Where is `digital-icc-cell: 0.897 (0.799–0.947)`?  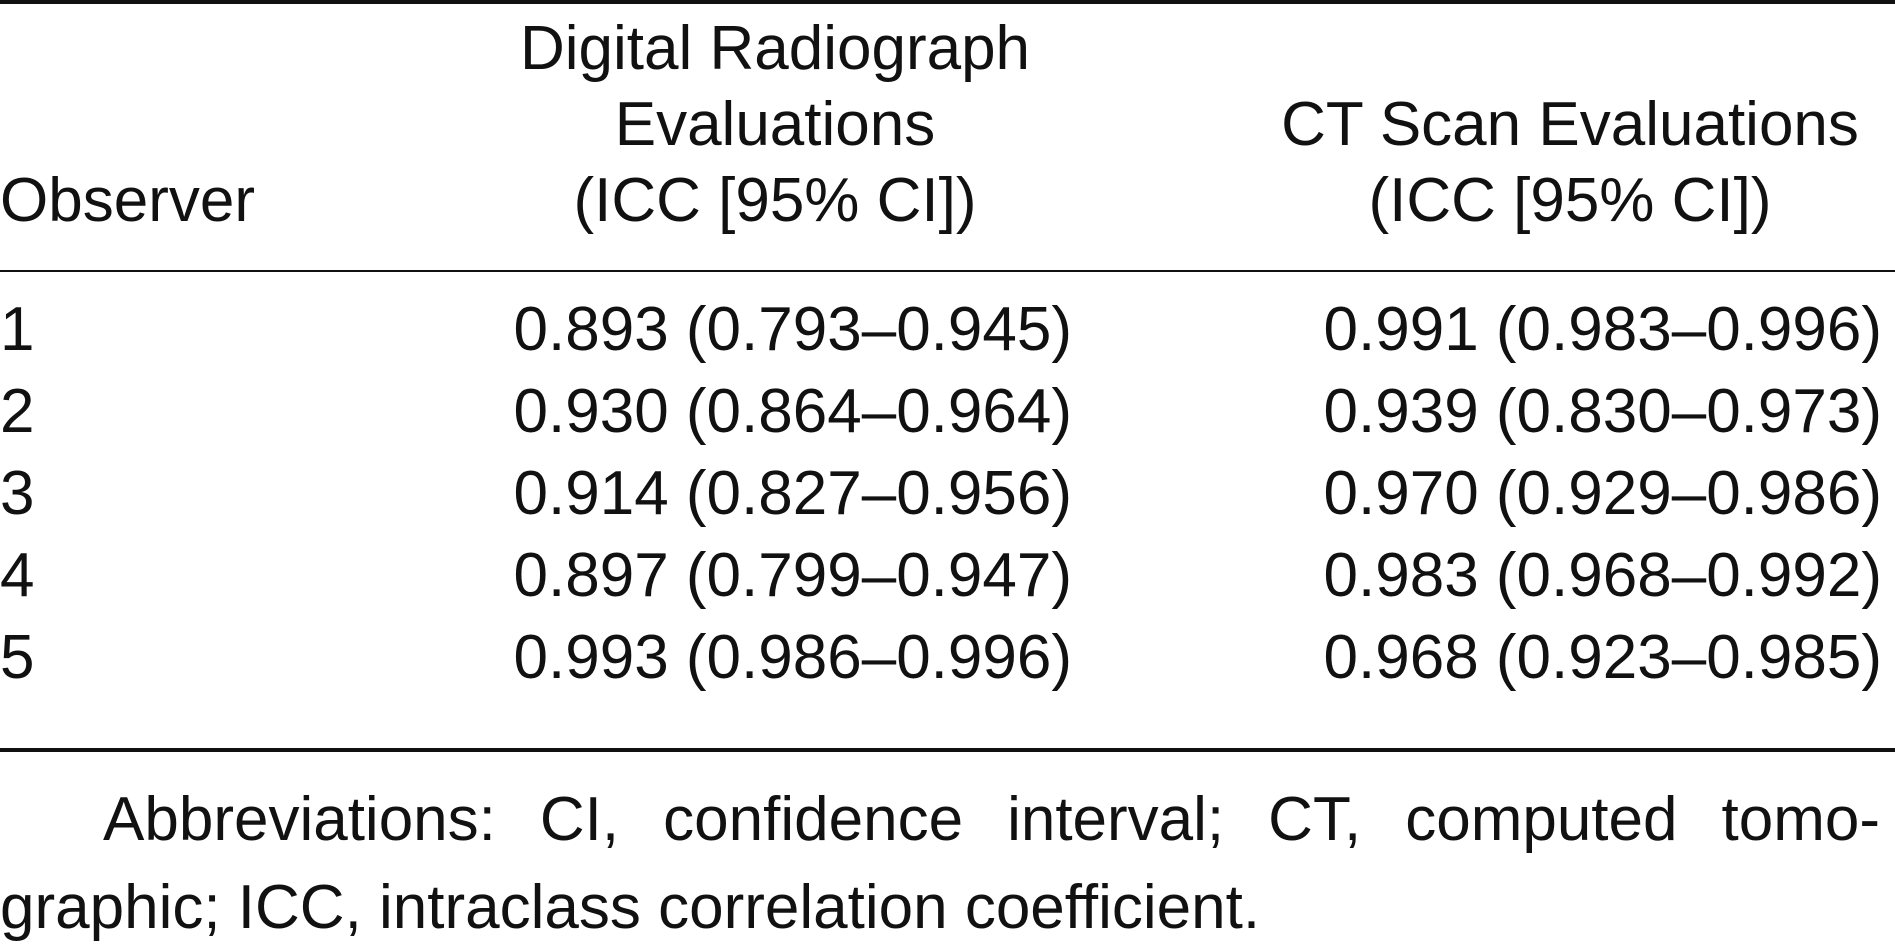
digital-icc-cell: 0.897 (0.799–0.947) is located at coordinates (792, 575).